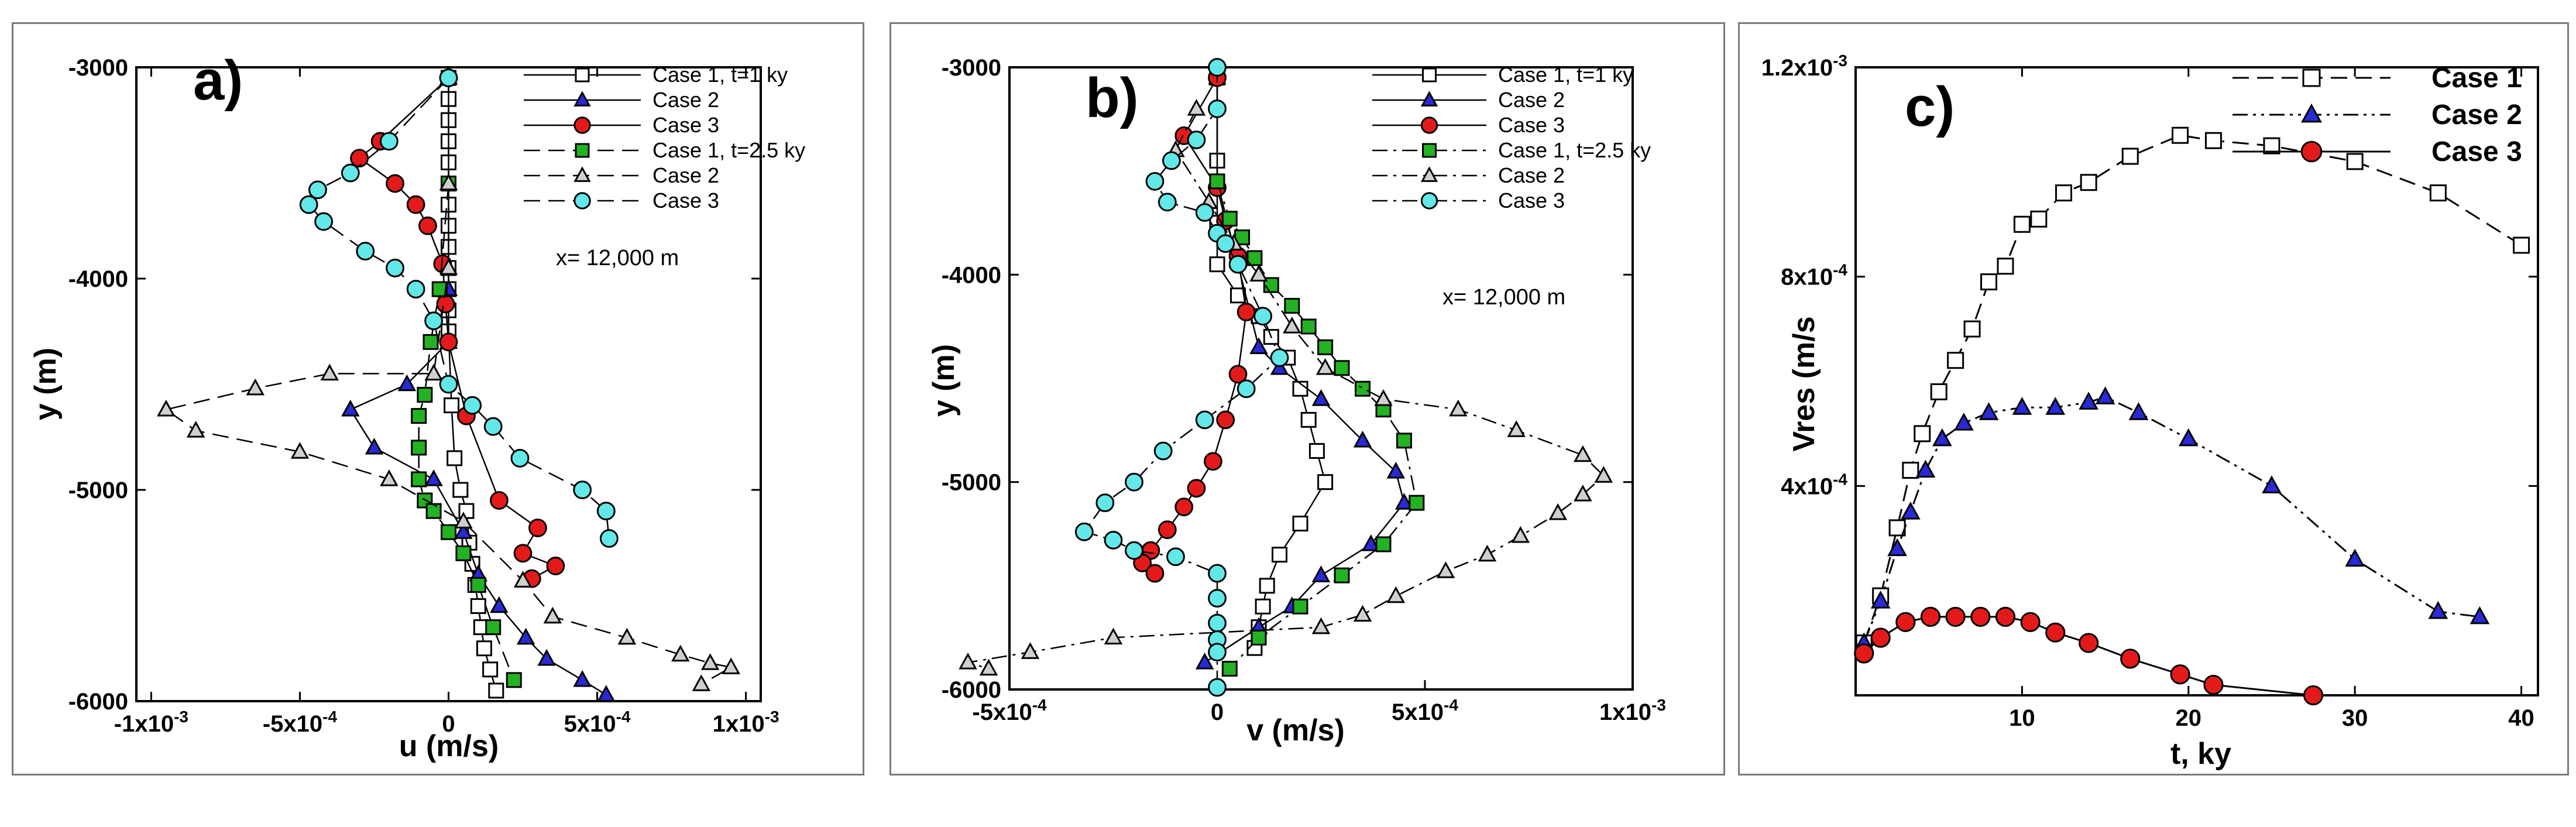 The height and width of the screenshot is (827, 2576). Describe the element at coordinates (944, 381) in the screenshot. I see `y-axis-label: y (m)` at that location.